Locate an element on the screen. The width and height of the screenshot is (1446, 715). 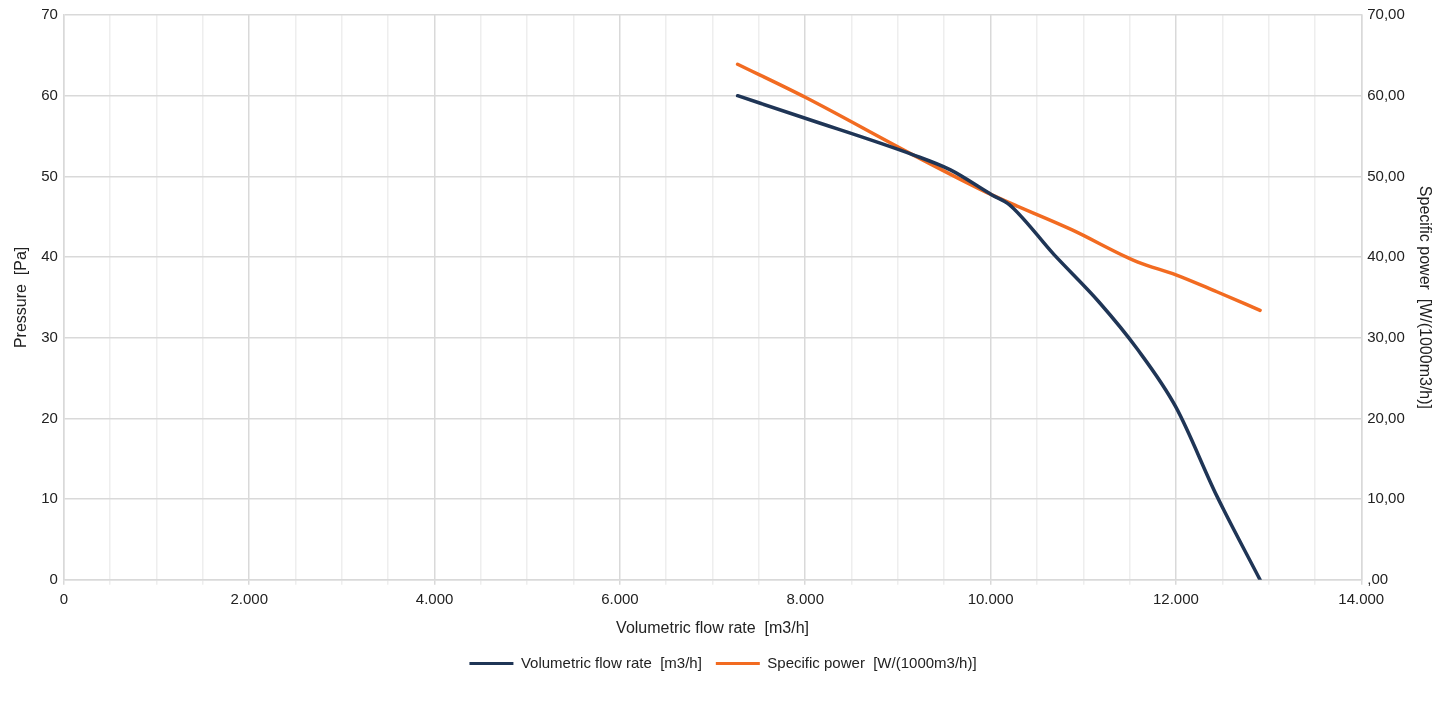
y-tick-label: 30 is located at coordinates (49, 336).